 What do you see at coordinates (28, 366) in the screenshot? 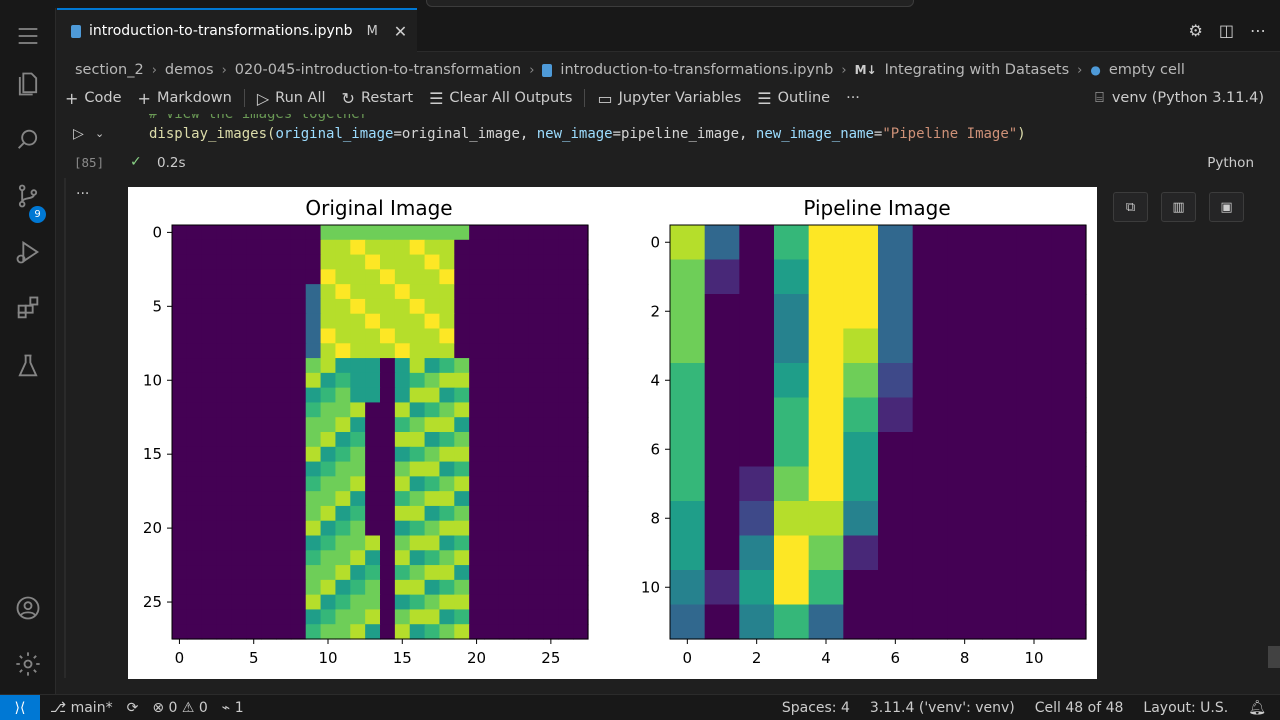
I see `testing-flask-icon` at bounding box center [28, 366].